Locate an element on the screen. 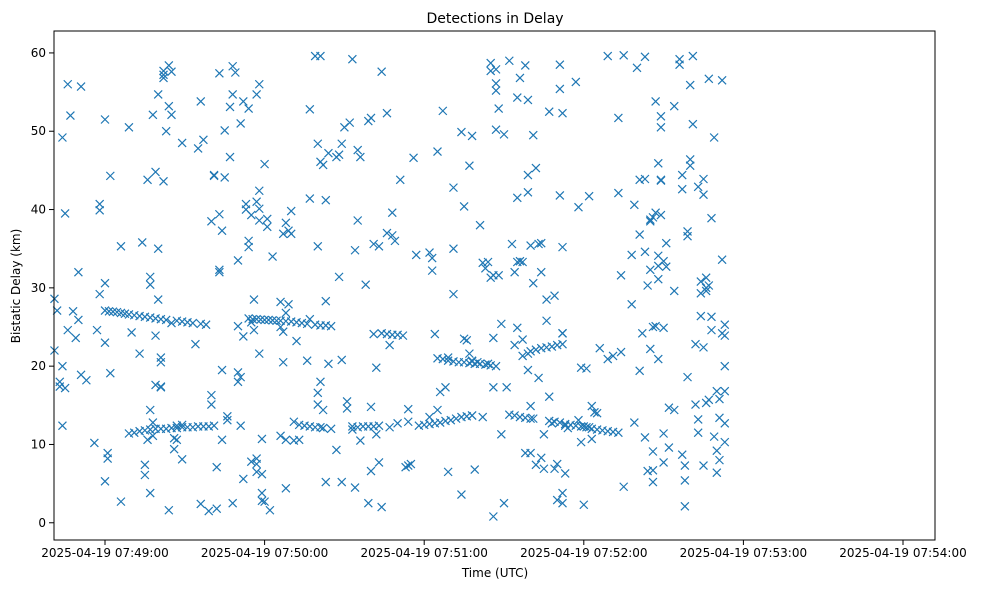  chart-title: Detections in Delay is located at coordinates (494, 19).